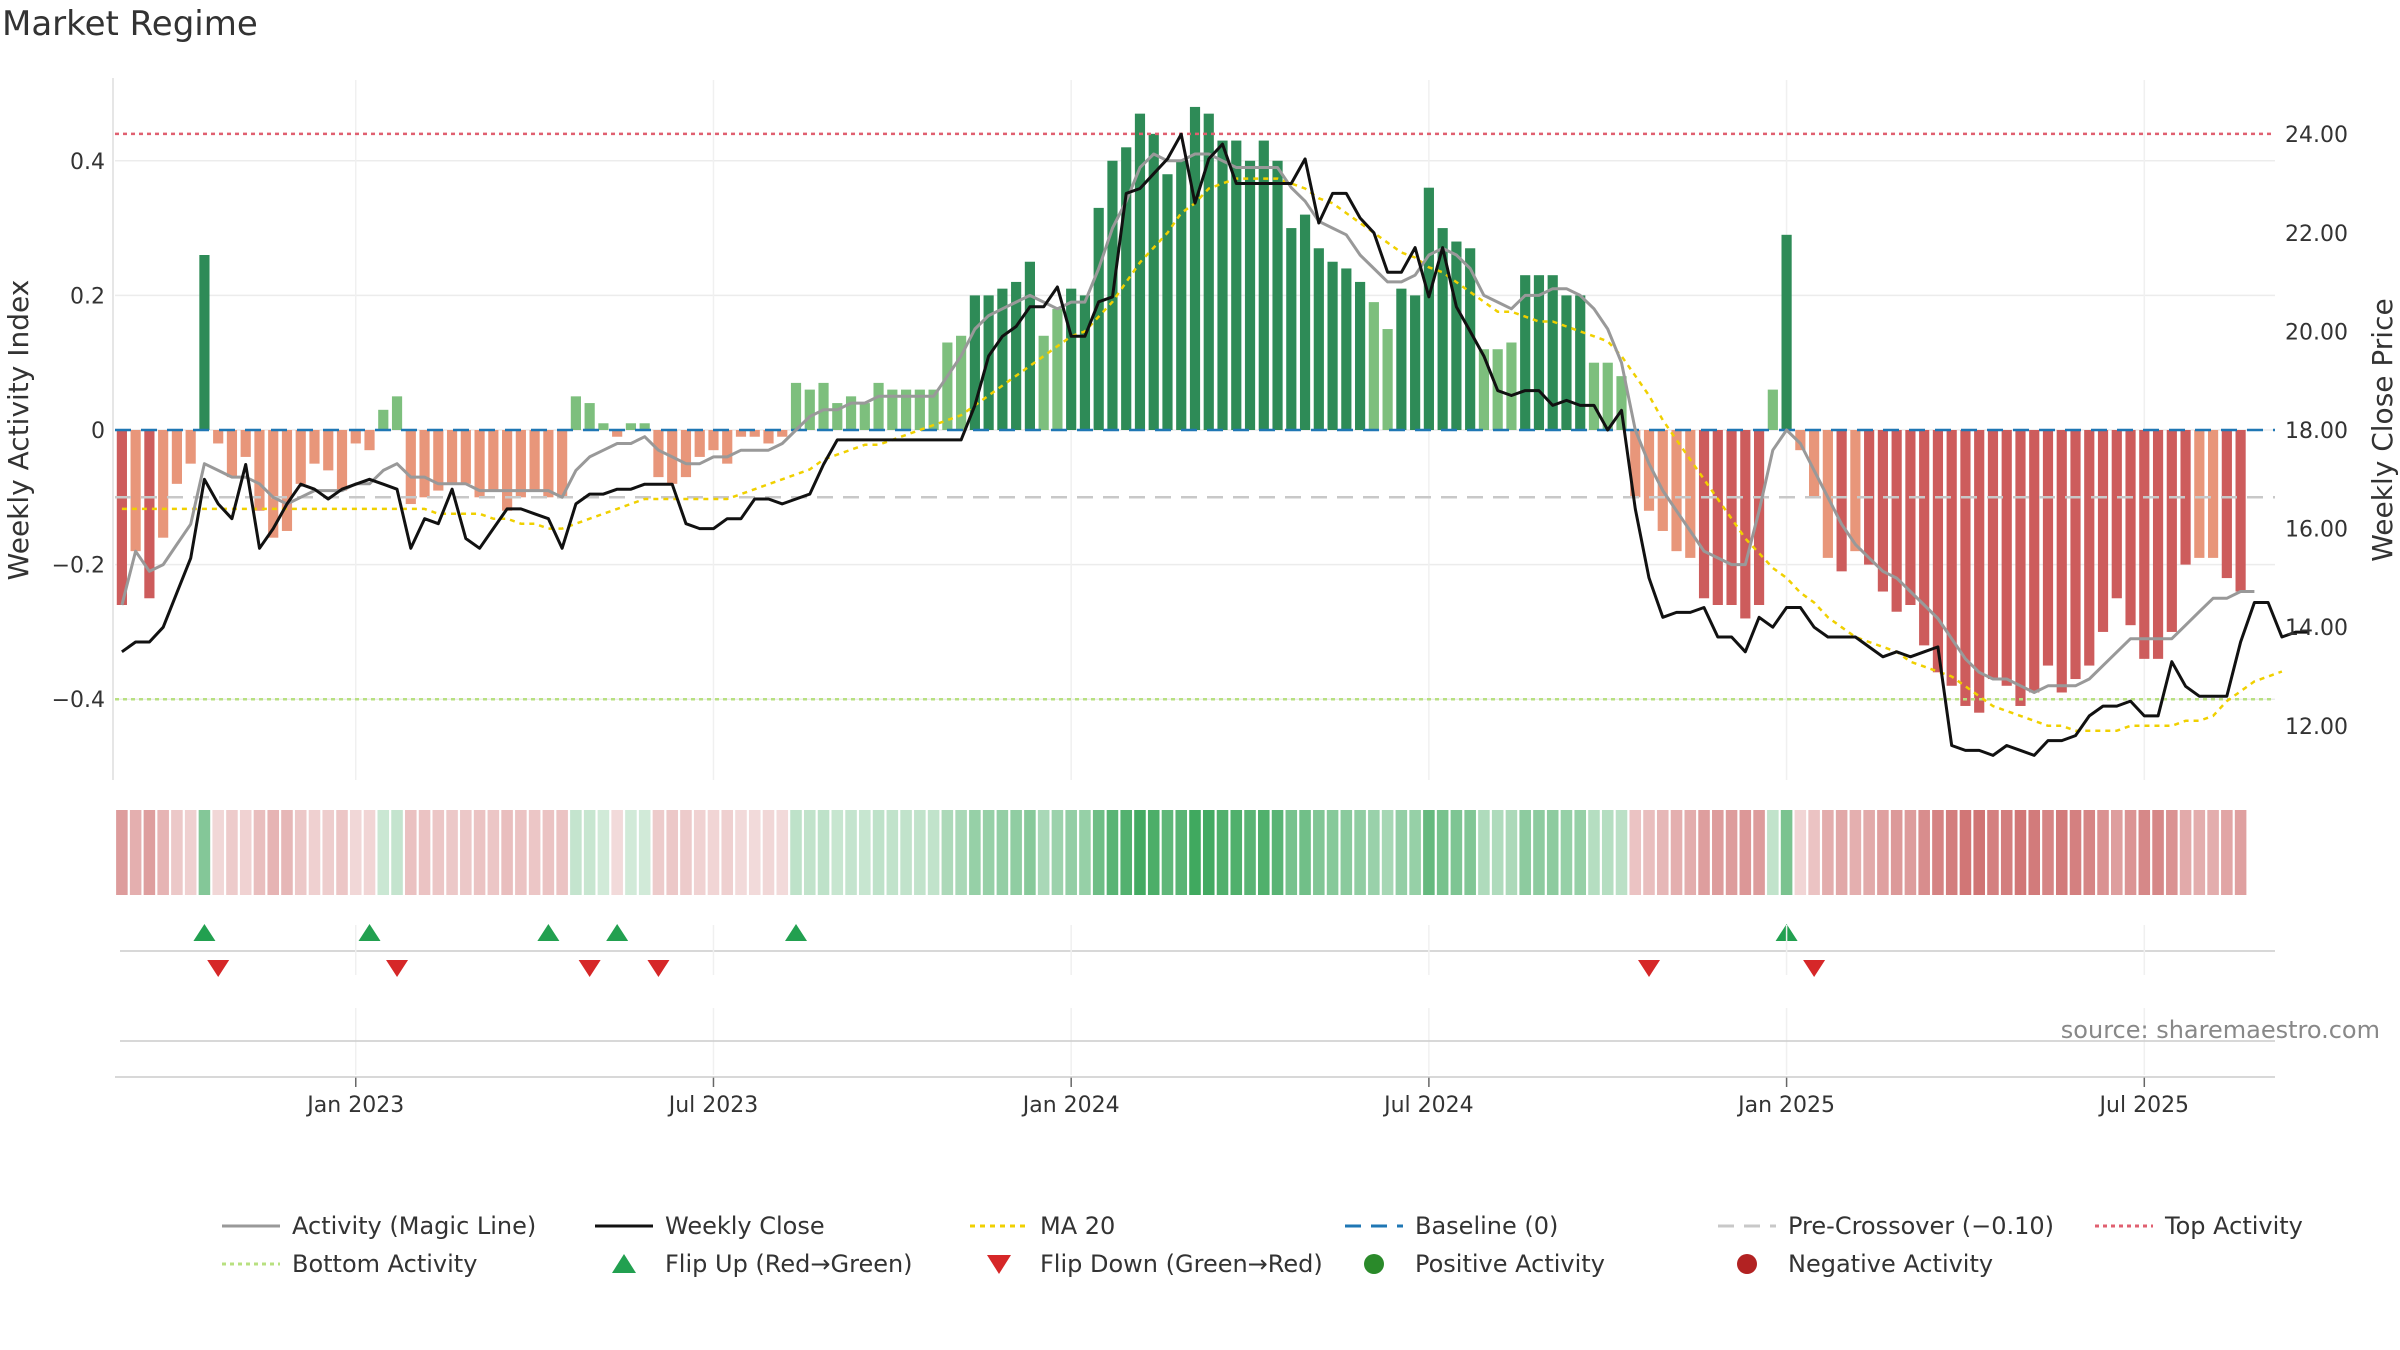  What do you see at coordinates (1181, 1264) in the screenshot?
I see `legend-label: Flip Down (Green→Red)` at bounding box center [1181, 1264].